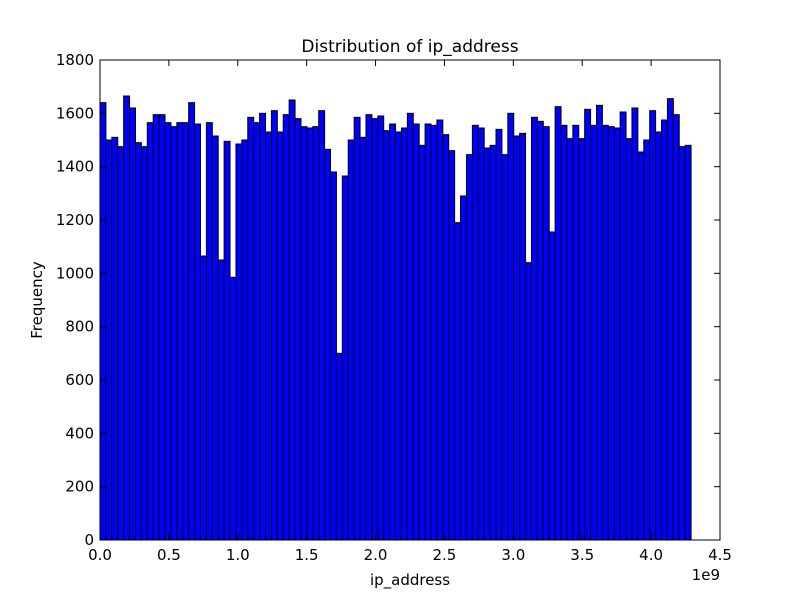 This screenshot has width=800, height=604. Describe the element at coordinates (75, 273) in the screenshot. I see `y-tick-label: 1000` at that location.